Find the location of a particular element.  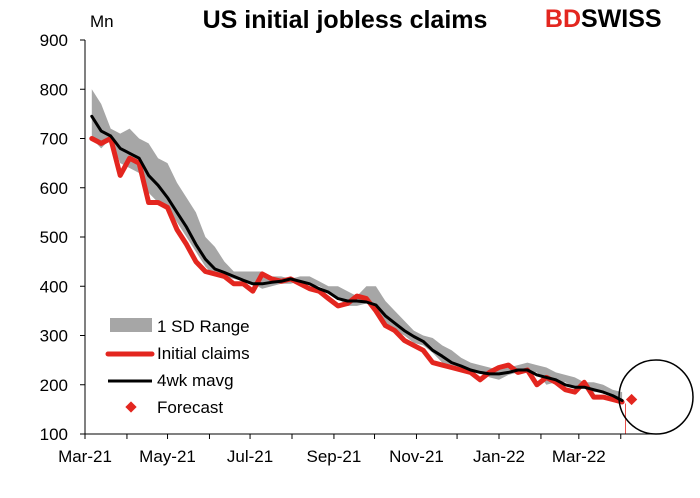

chart-title: US initial jobless claims is located at coordinates (345, 20).